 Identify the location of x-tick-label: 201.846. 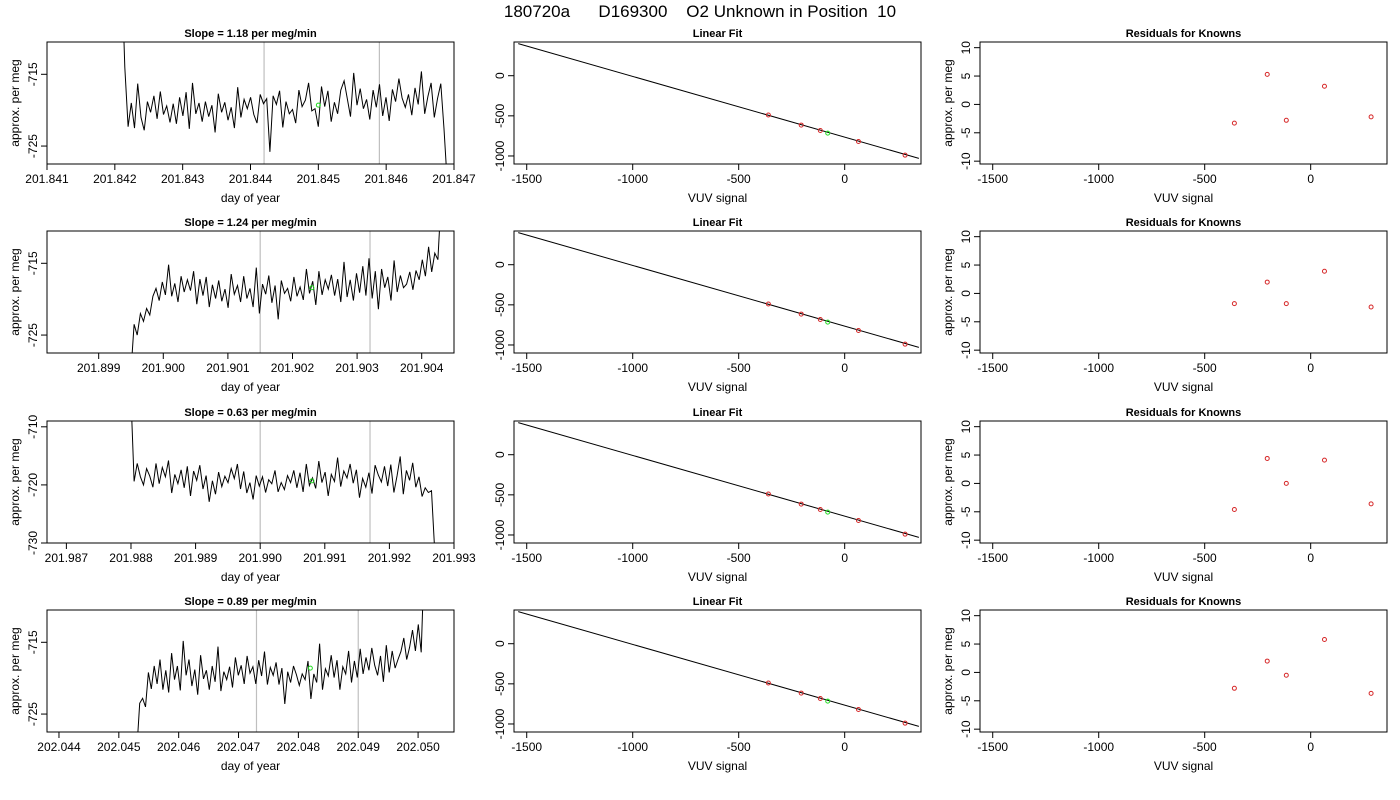
(386, 179).